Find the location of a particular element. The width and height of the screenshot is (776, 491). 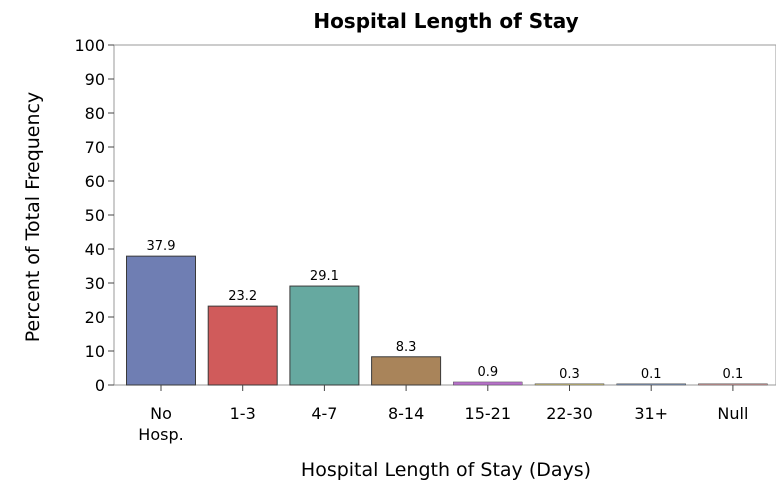

x-tick-label: 22-30 is located at coordinates (569, 413).